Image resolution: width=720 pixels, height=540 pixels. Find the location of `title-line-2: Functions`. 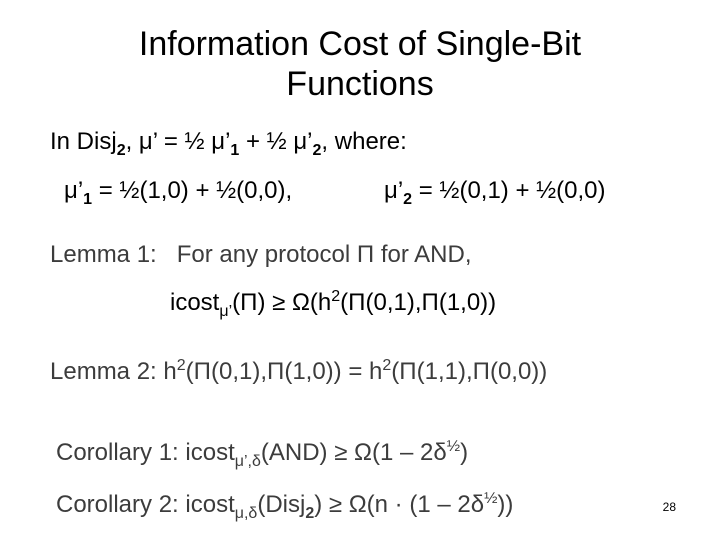

title-line-2: Functions is located at coordinates (360, 84).